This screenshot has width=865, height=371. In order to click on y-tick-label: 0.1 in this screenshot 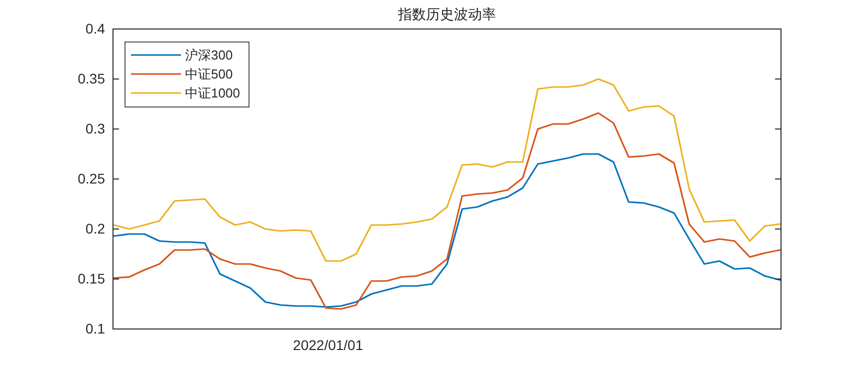, I will do `click(96, 328)`.